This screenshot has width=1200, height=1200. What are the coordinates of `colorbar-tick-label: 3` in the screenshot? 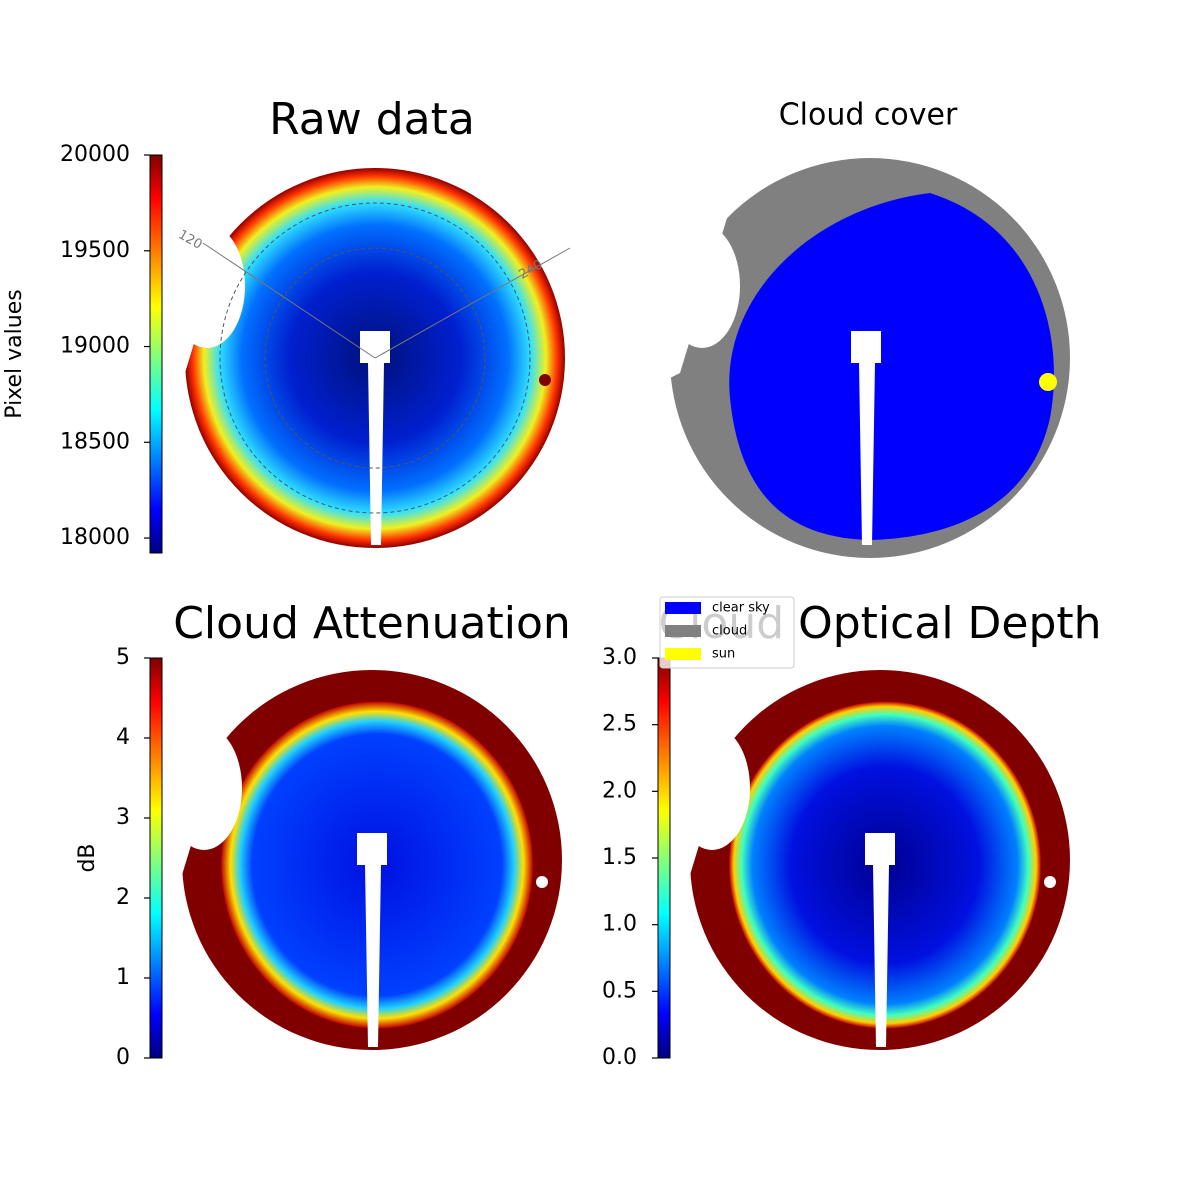 It's located at (123, 817).